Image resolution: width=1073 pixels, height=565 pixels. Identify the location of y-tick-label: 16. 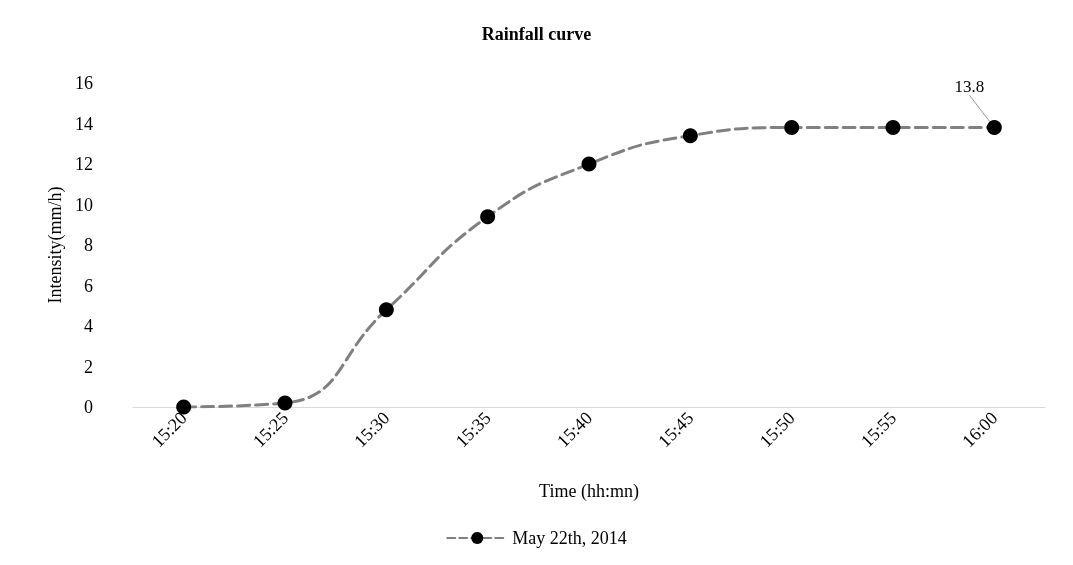
(84, 83).